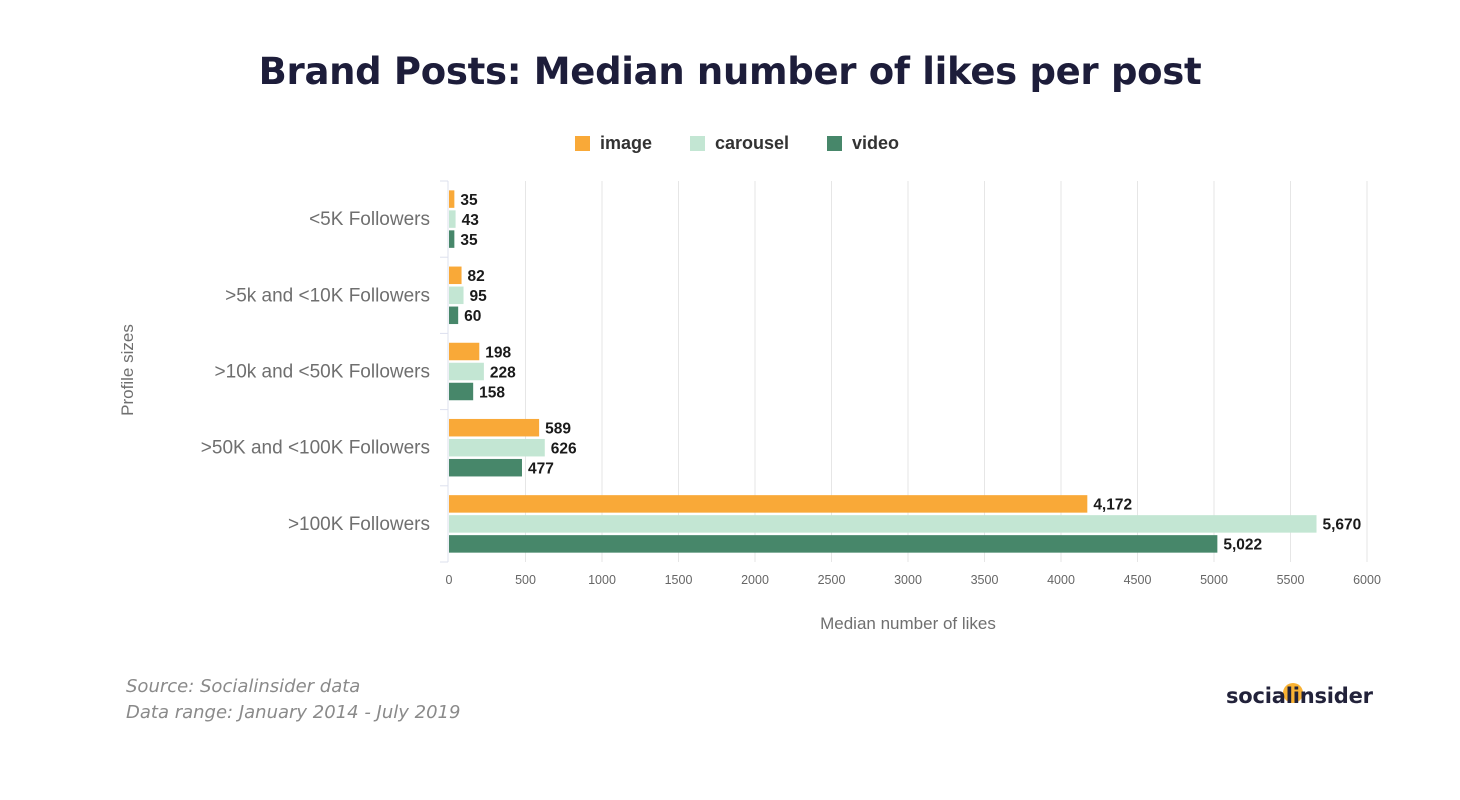 Image resolution: width=1460 pixels, height=800 pixels. Describe the element at coordinates (835, 143) in the screenshot. I see `legend-swatch-video` at that location.